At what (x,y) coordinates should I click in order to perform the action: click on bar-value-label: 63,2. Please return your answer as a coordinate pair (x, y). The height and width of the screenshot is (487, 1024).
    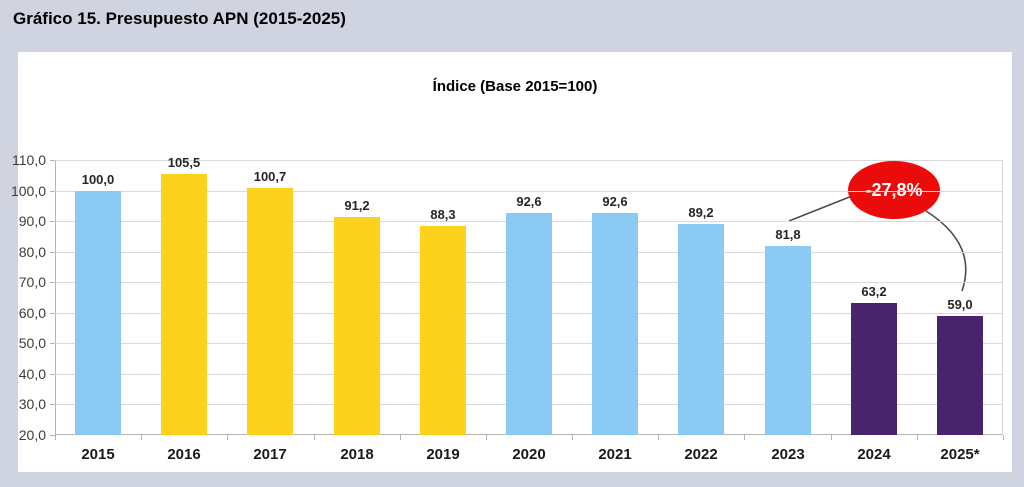
    Looking at the image, I should click on (874, 291).